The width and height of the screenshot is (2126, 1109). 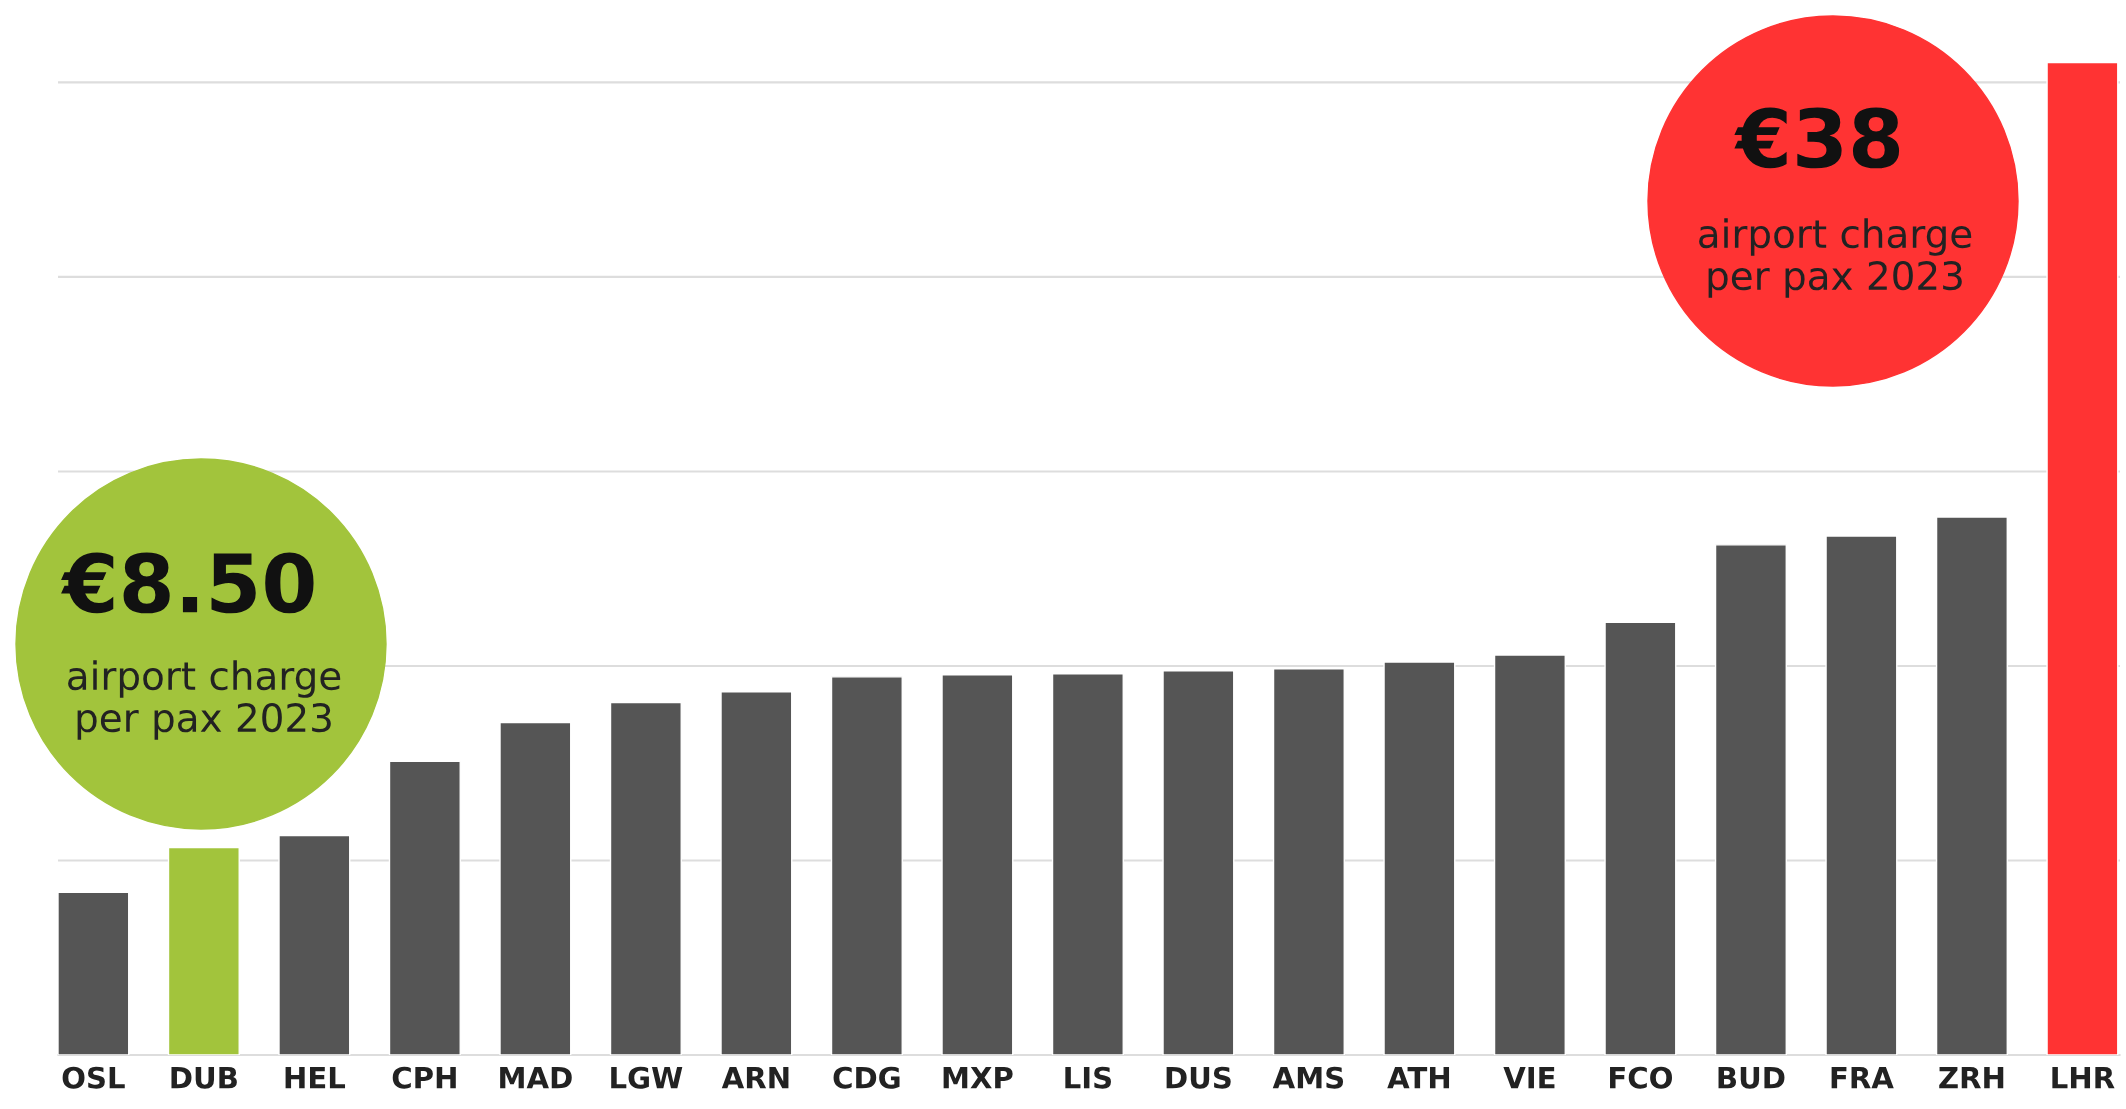 I want to click on x-tick-label: FCO, so click(x=1641, y=1077).